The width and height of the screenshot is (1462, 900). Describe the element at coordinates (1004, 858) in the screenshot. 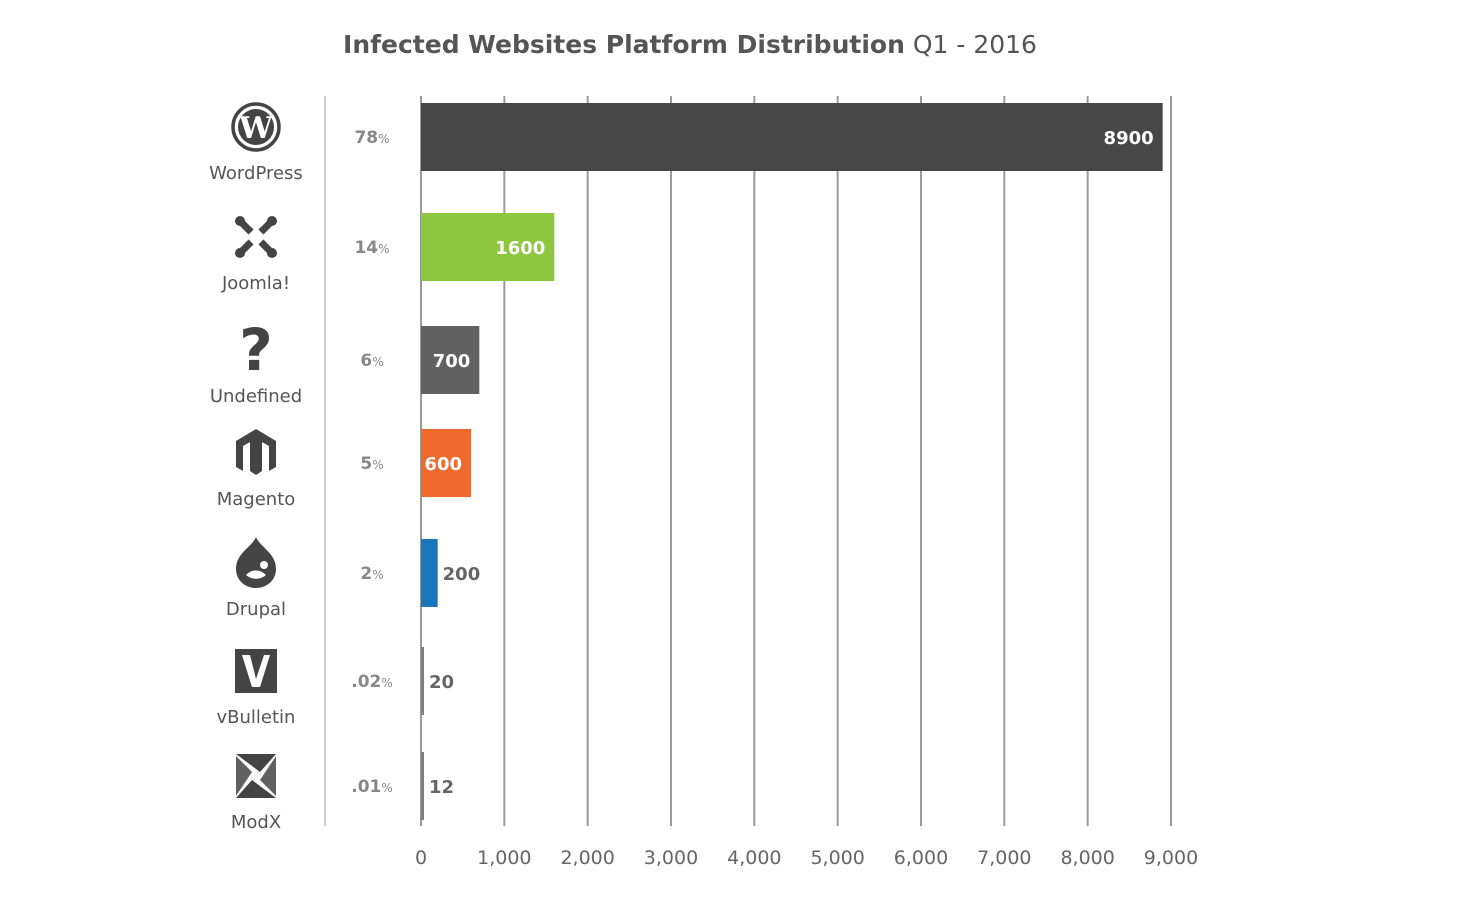

I see `x-tick-label: 7,000` at that location.